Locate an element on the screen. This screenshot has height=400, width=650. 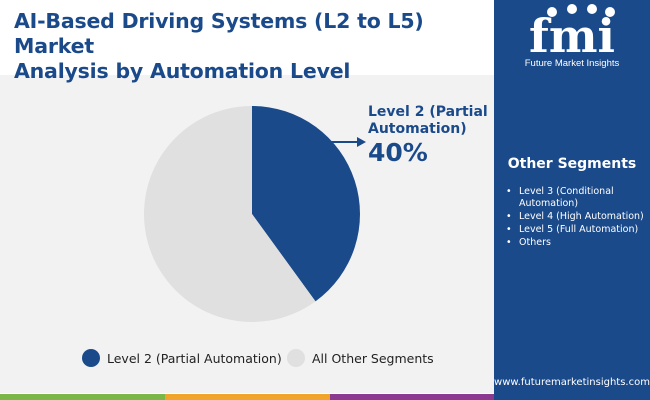
level-2-callout: Level 2 (Partial Automation) 40% is located at coordinates (428, 136).